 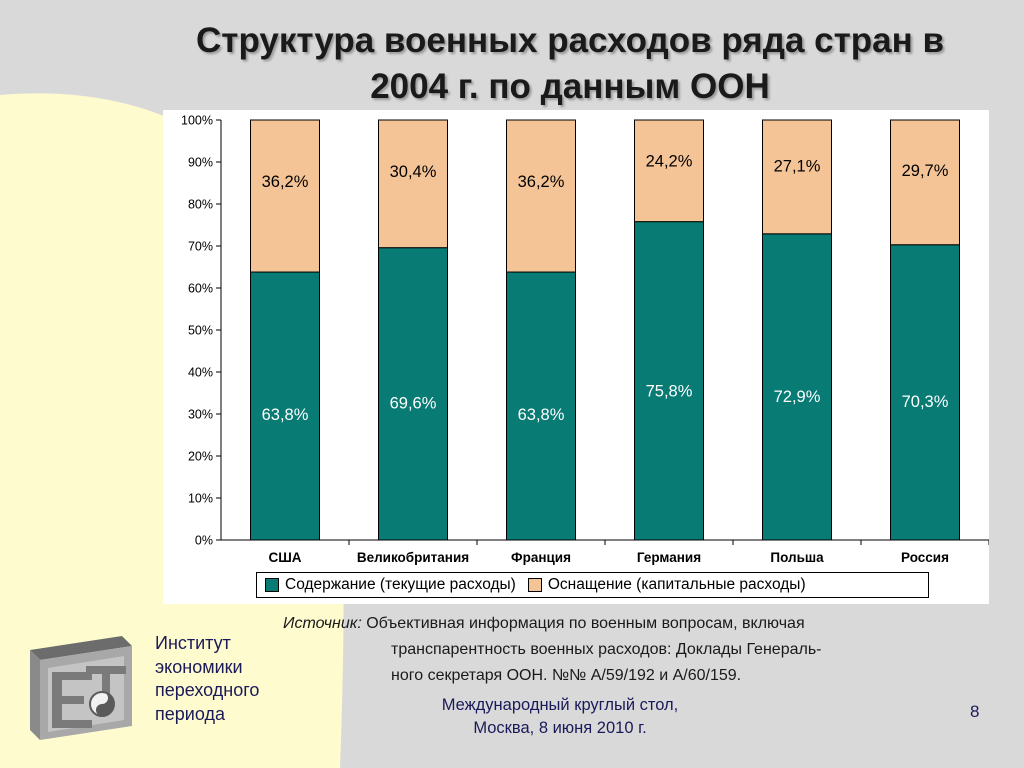 What do you see at coordinates (413, 404) in the screenshot?
I see `bar-data-label: 69,6%` at bounding box center [413, 404].